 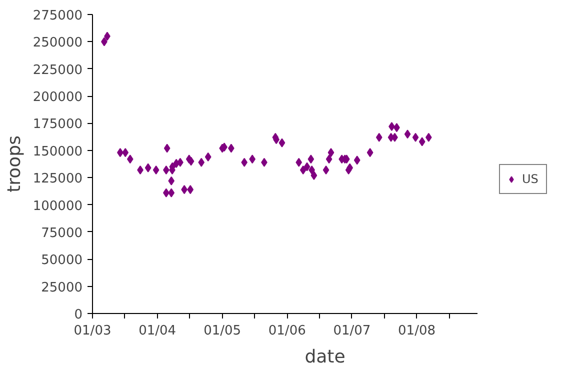 I want to click on x-axis-title: date, so click(x=325, y=357).